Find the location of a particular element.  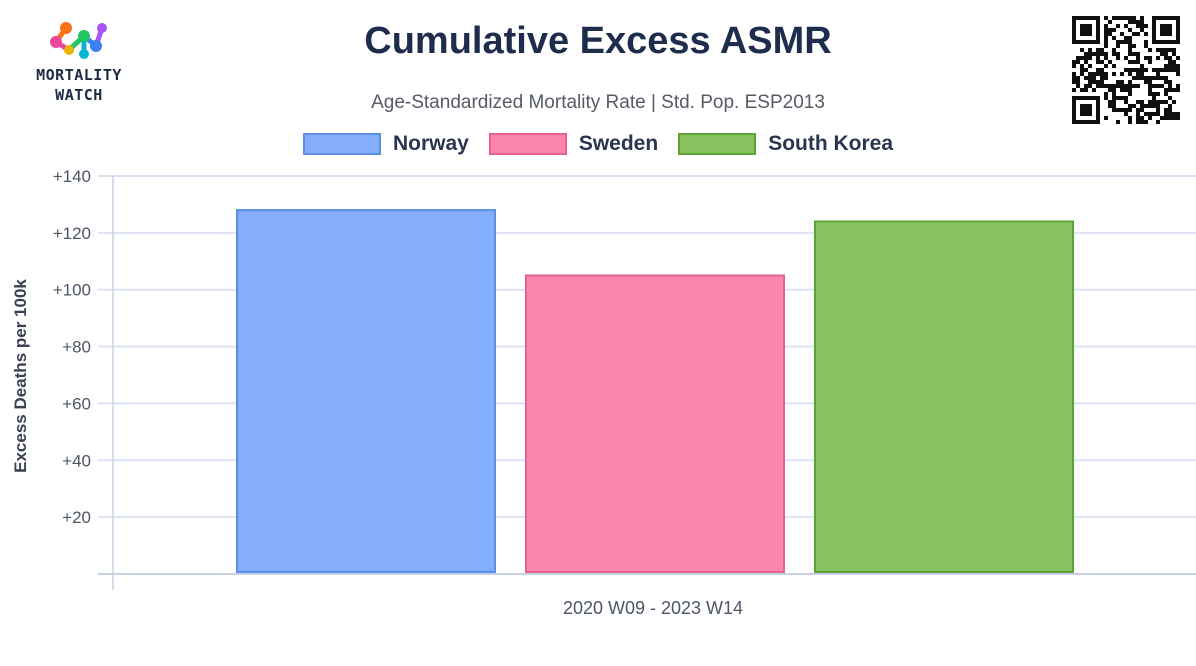

bar-south-korea is located at coordinates (944, 396).